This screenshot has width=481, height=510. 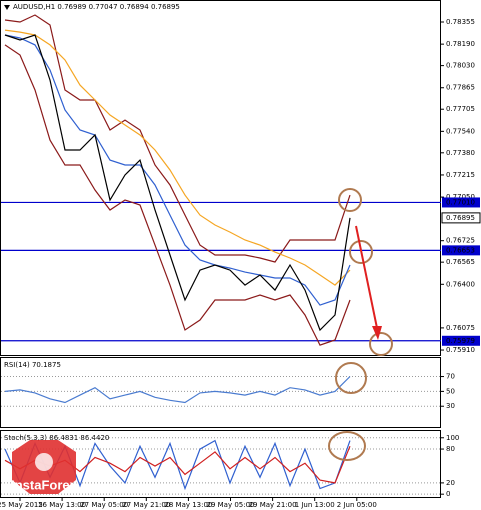 What do you see at coordinates (146, 505) in the screenshot?
I see `x-tick-label: 27 May 21:00` at bounding box center [146, 505].